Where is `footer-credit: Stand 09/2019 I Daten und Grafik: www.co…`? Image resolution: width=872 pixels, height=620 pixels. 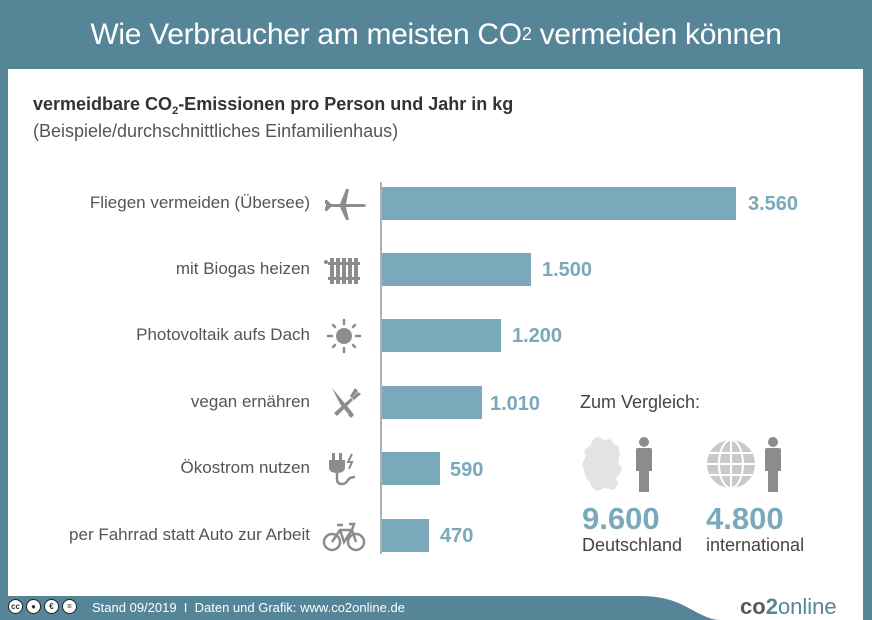 footer-credit: Stand 09/2019 I Daten und Grafik: www.co… is located at coordinates (248, 607).